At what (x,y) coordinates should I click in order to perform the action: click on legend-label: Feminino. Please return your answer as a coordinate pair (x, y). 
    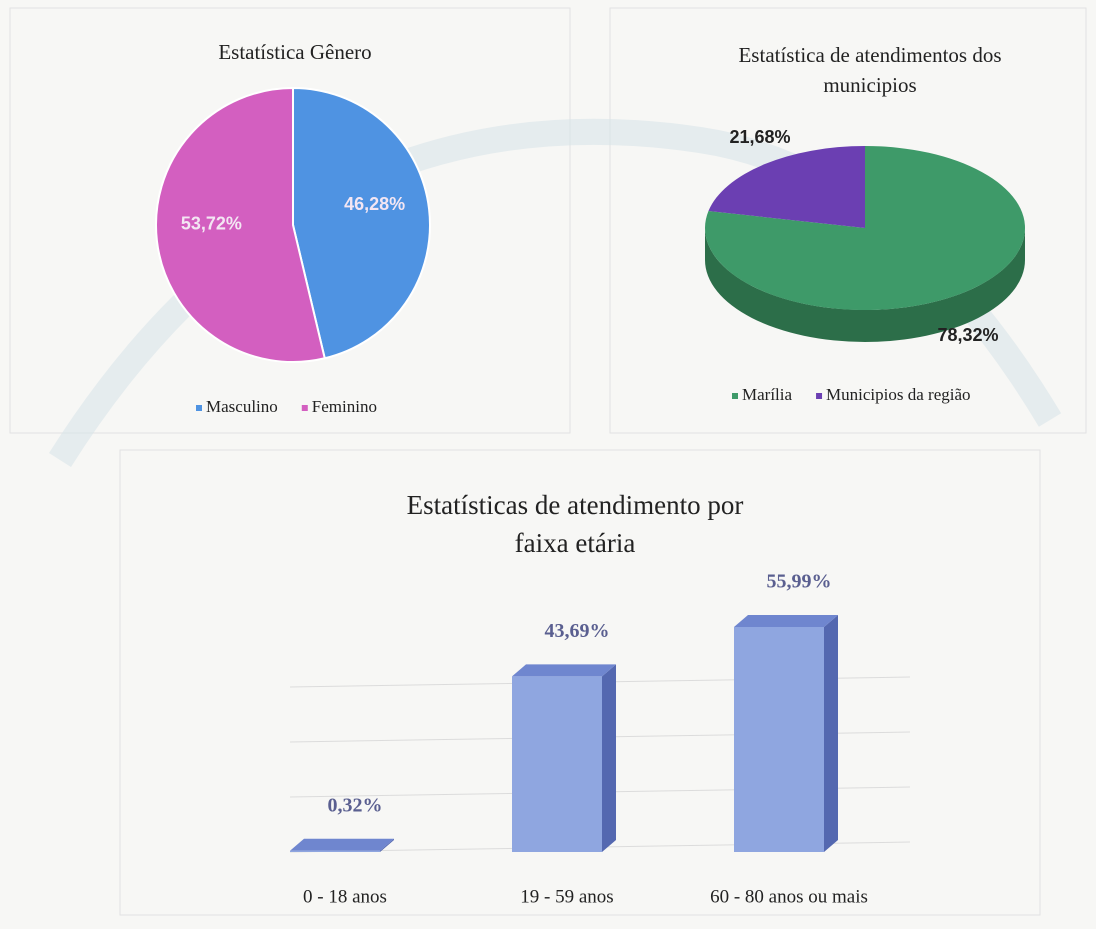
    Looking at the image, I should click on (344, 406).